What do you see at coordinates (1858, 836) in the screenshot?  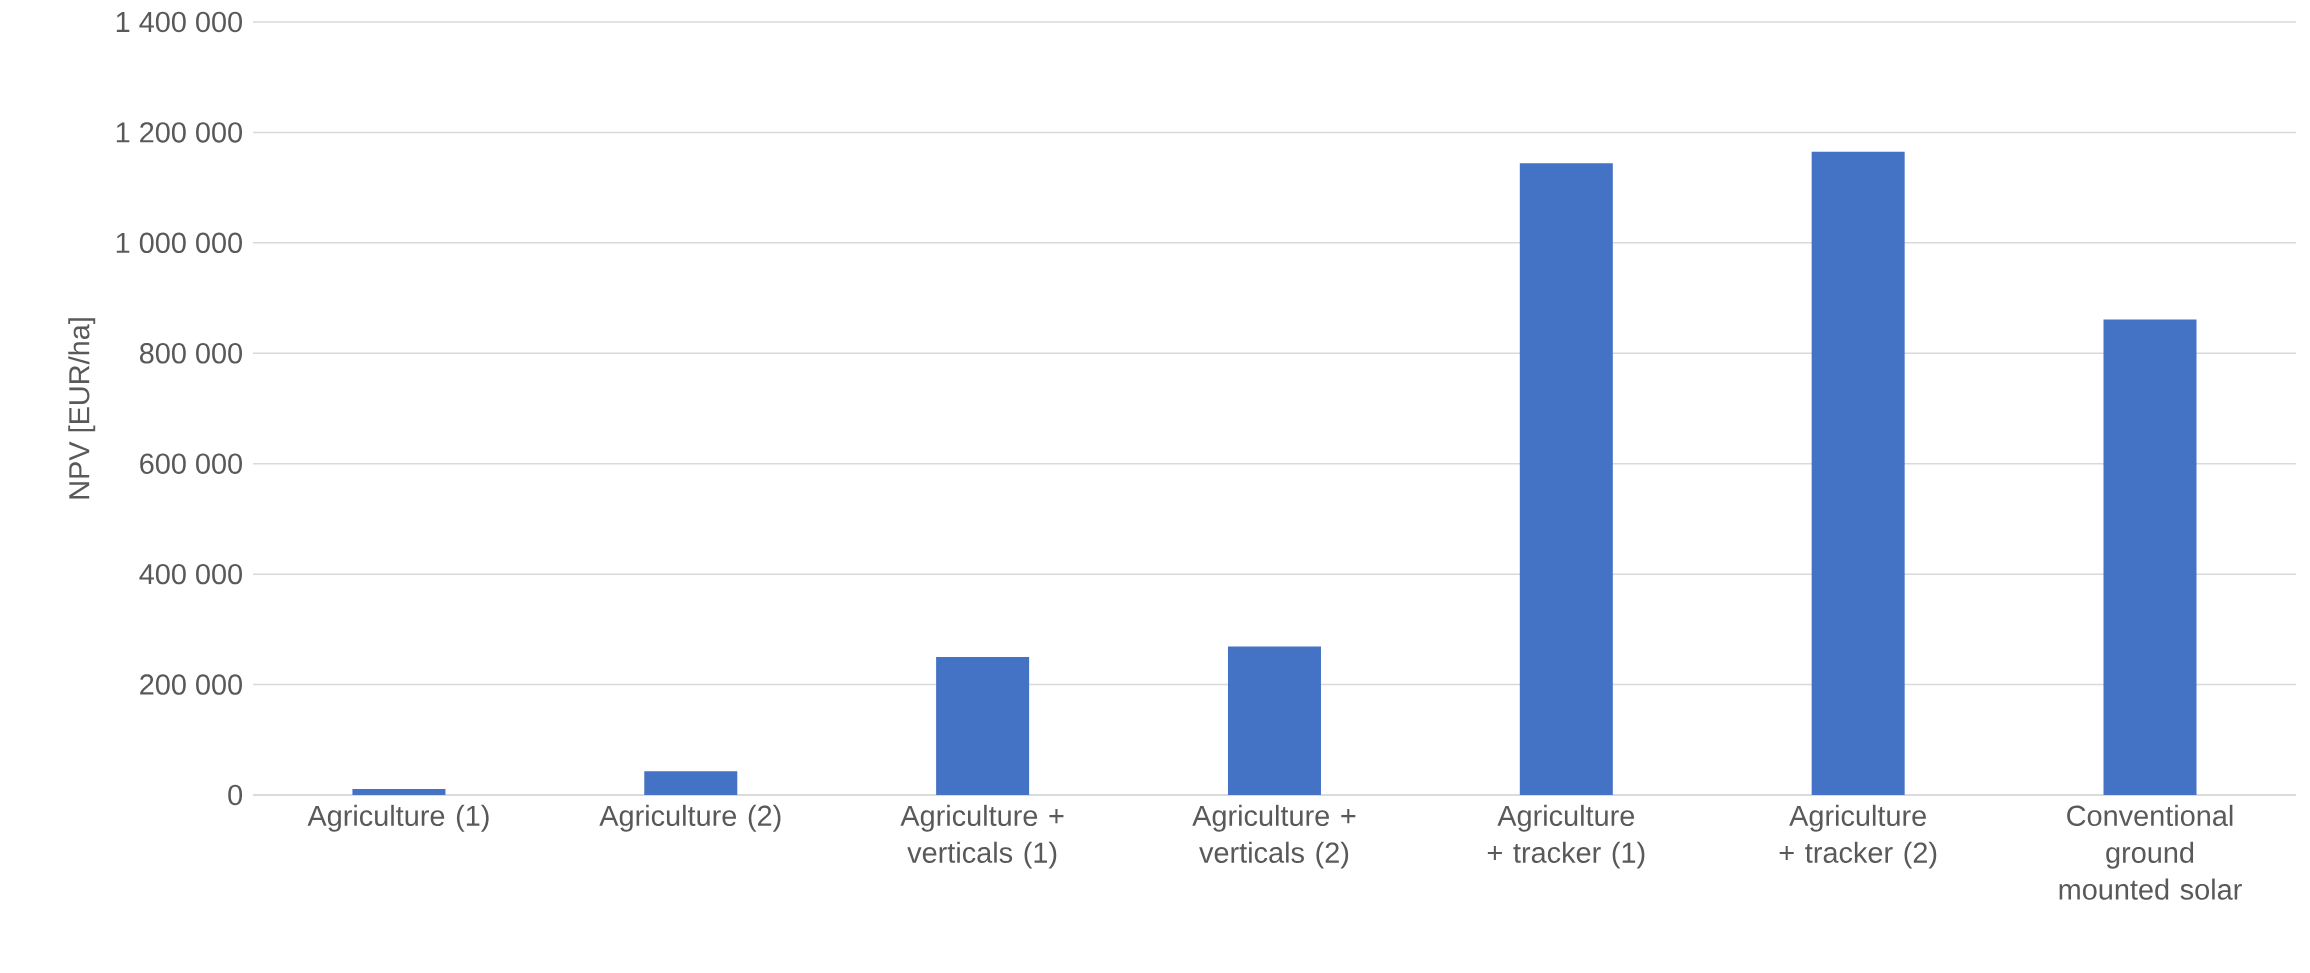 I see `x-tick-label: Agriculture + tracker (2)` at bounding box center [1858, 836].